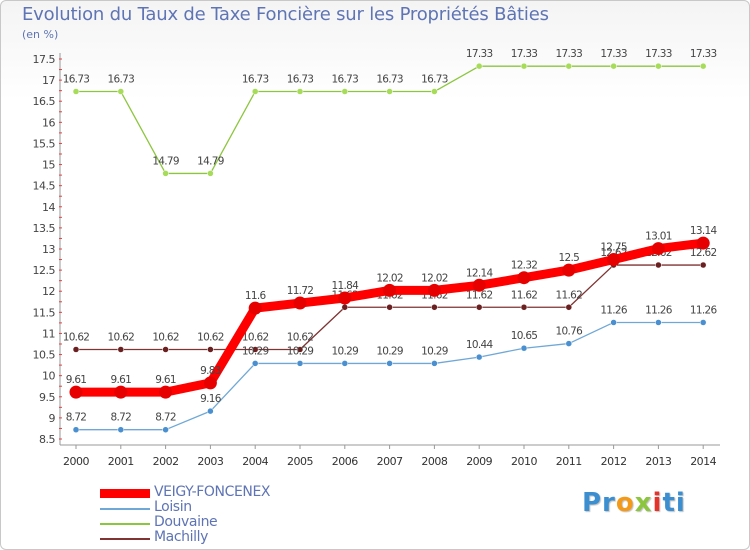 Image resolution: width=750 pixels, height=550 pixels. I want to click on legend-item-veigy-foncenex: VEIGY-FONCENEX, so click(230, 492).